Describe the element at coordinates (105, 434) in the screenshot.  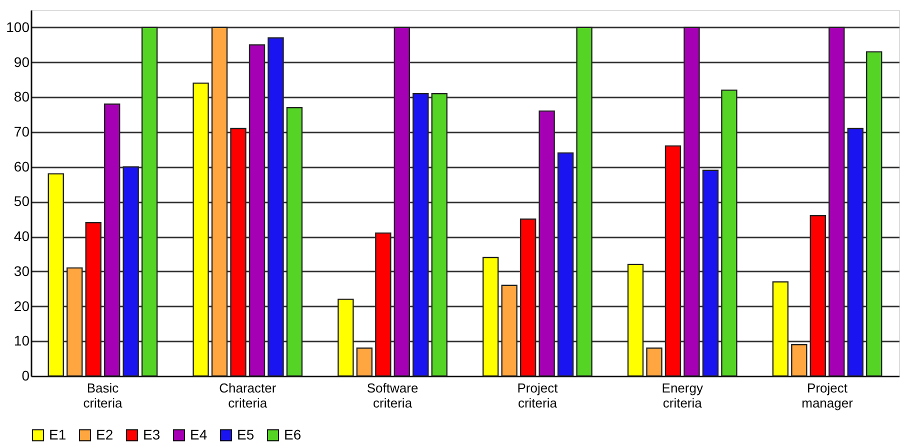
I see `legend-label: E2` at that location.